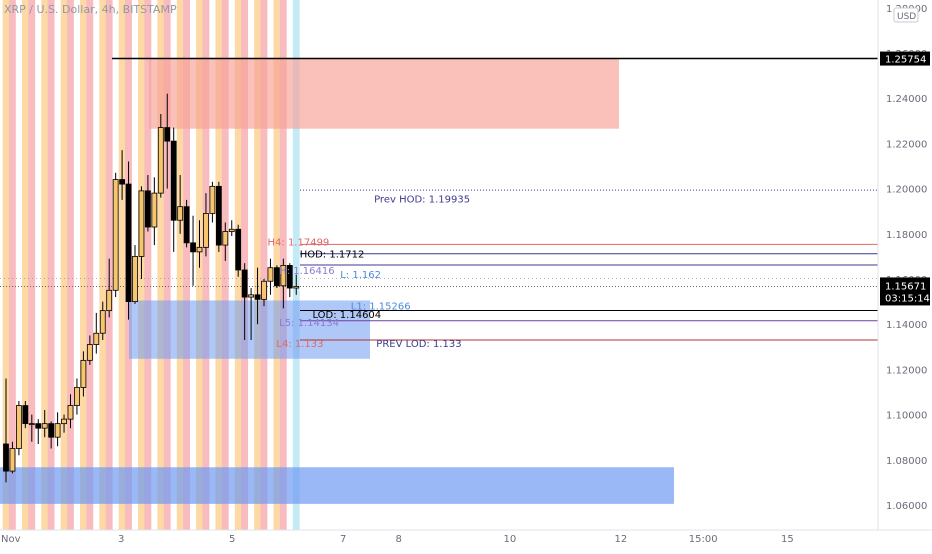 This screenshot has width=932, height=554. Describe the element at coordinates (422, 200) in the screenshot. I see `prev-hod-label: Prev HOD: 1.19935` at that location.